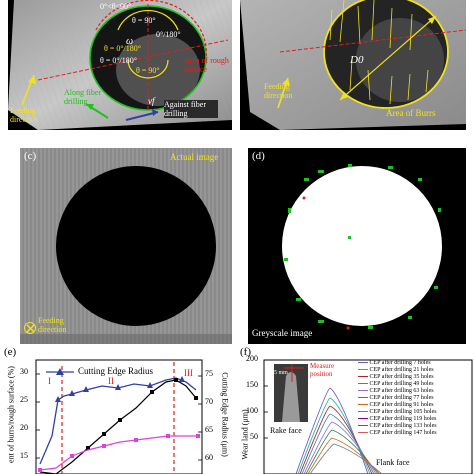 The width and height of the screenshot is (474, 474). Describe the element at coordinates (403, 426) in the screenshot. I see `legend-item-label: CEP after drilling 133 holes` at that location.